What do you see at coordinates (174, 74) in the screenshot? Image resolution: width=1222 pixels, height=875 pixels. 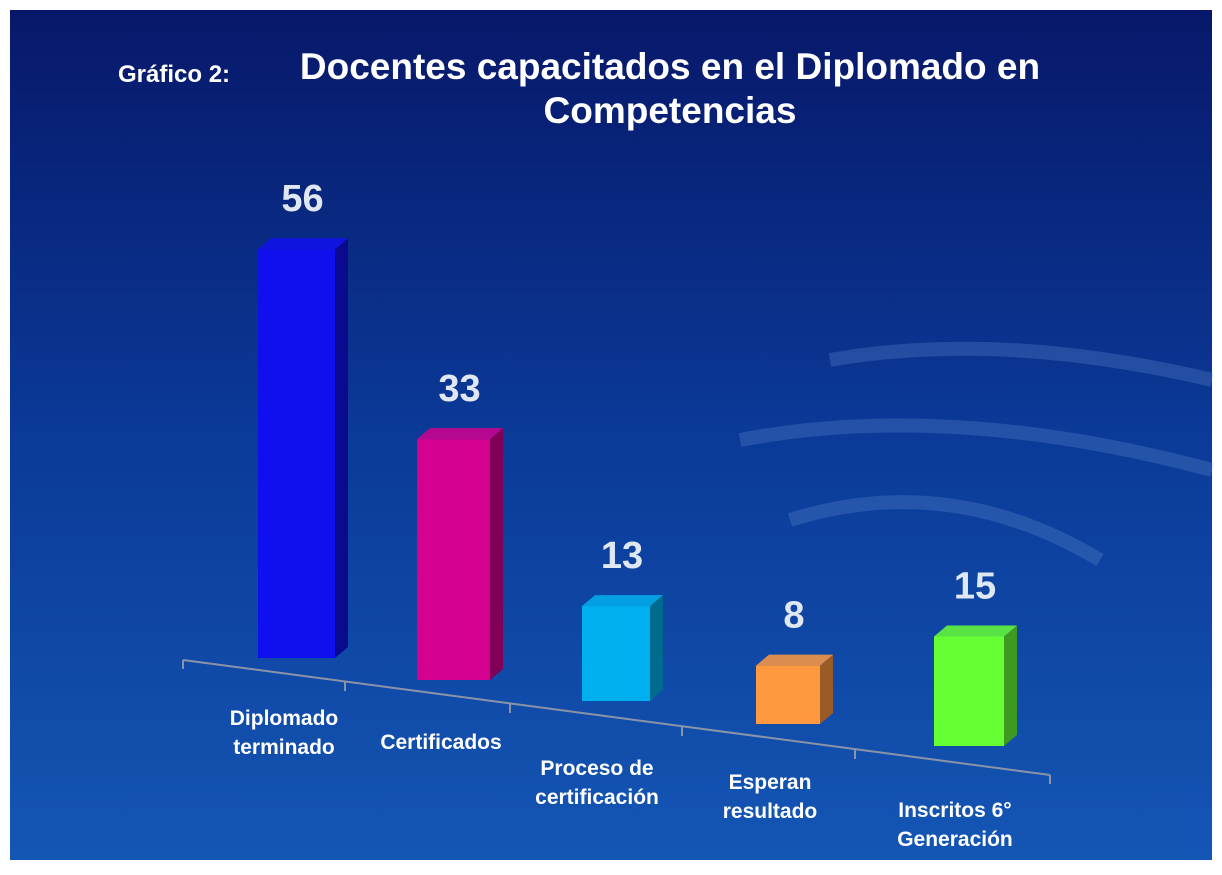 I see `figure-label: Gráfico 2:` at bounding box center [174, 74].